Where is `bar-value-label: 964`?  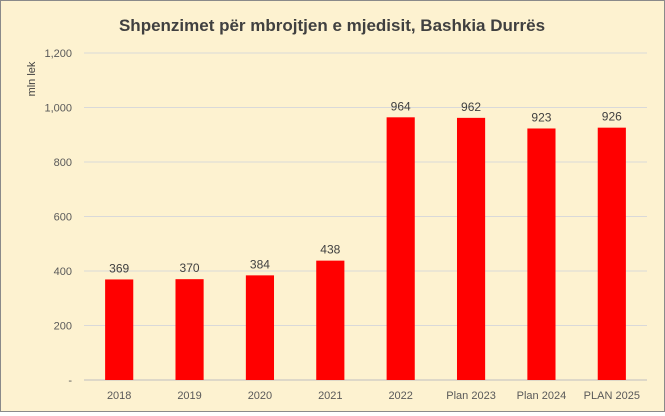 bar-value-label: 964 is located at coordinates (401, 106).